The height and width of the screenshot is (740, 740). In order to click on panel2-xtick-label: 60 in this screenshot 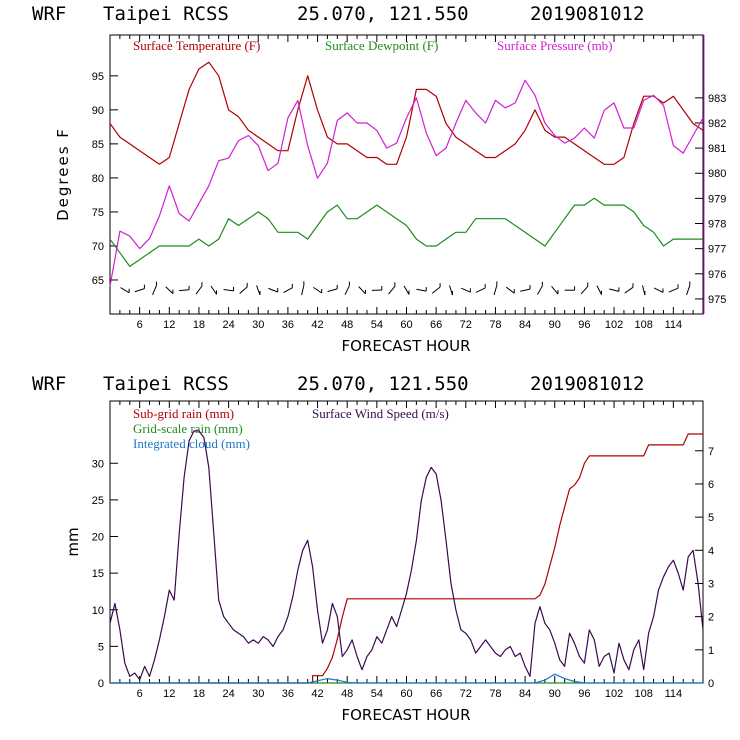, I will do `click(406, 694)`.